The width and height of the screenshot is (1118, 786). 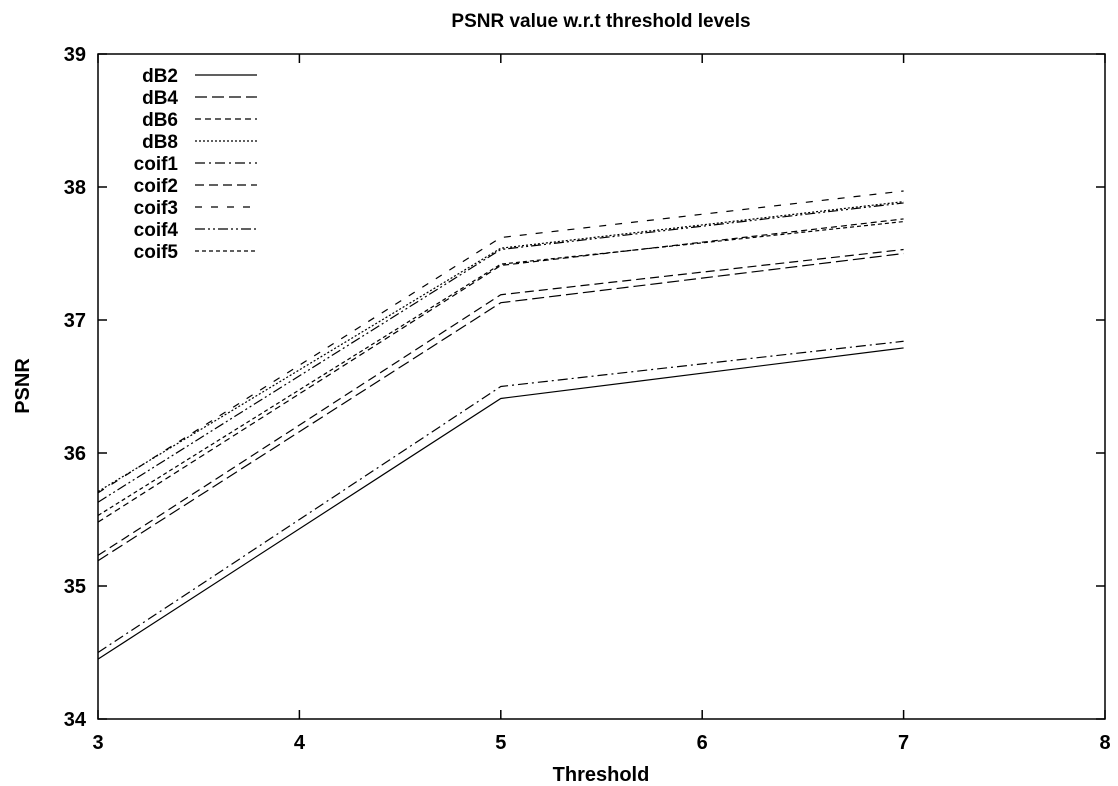 What do you see at coordinates (75, 55) in the screenshot?
I see `y-tick-label: 39` at bounding box center [75, 55].